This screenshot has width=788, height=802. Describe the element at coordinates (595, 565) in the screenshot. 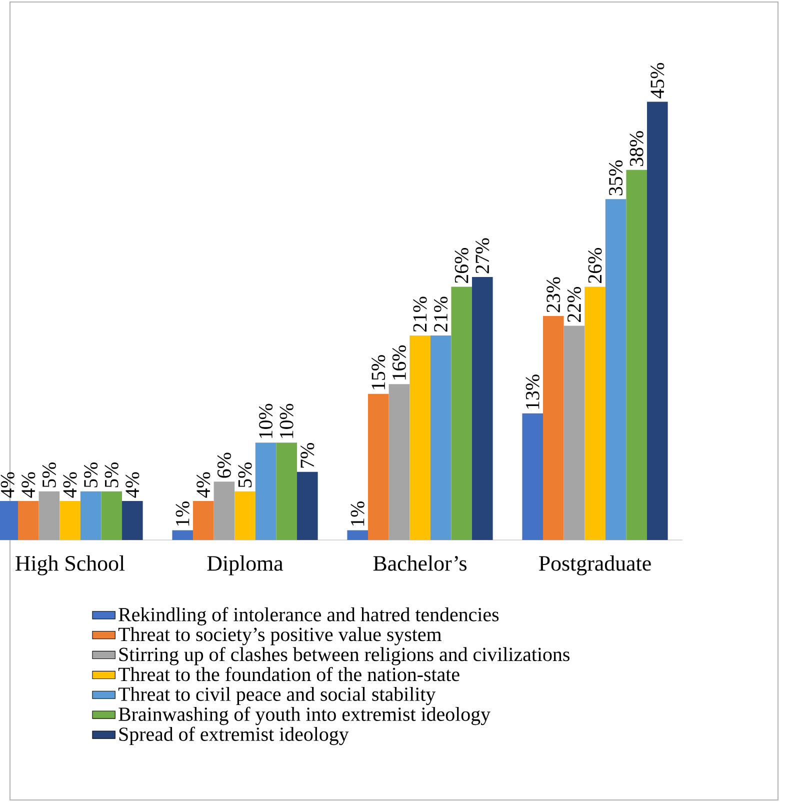

I see `x-tick-label: Postgraduate` at that location.